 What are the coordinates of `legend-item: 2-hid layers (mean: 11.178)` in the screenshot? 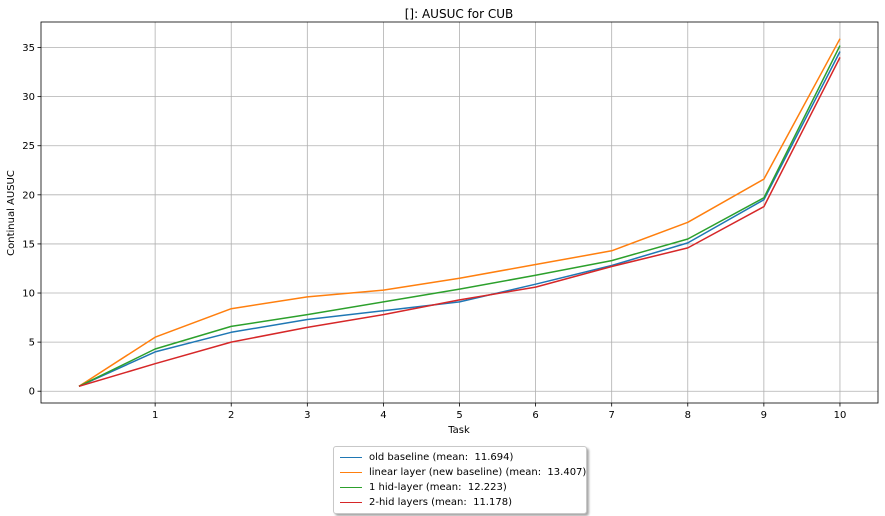 It's located at (460, 502).